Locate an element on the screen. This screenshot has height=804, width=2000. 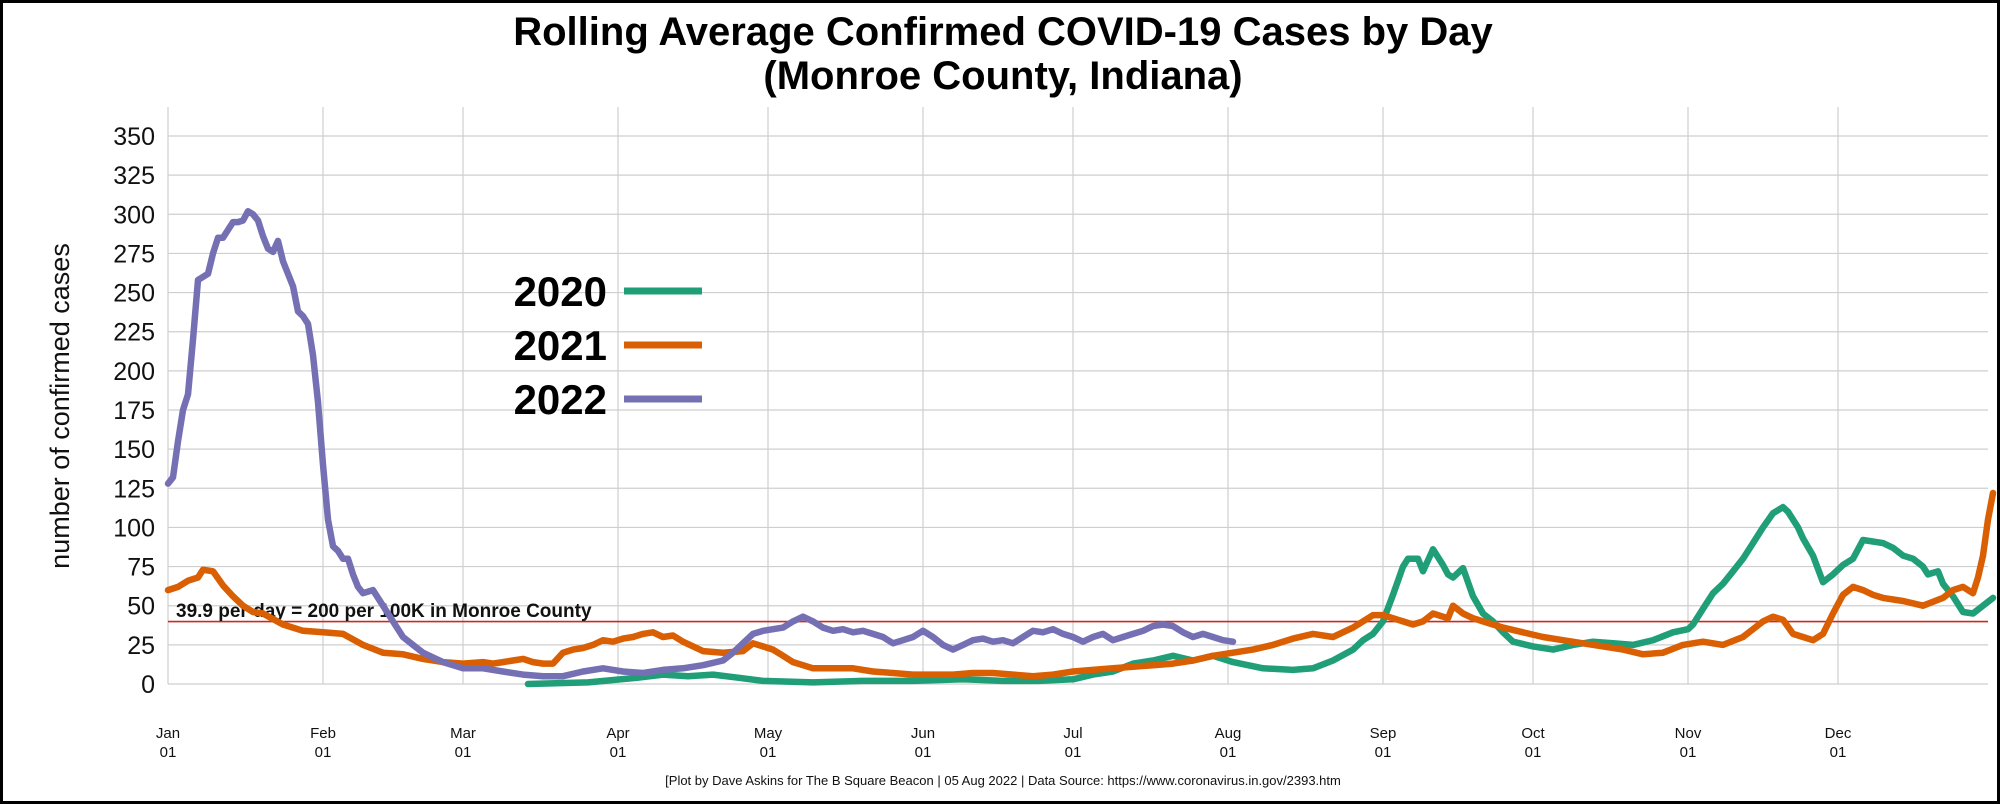
legend-label-2021: 2021 is located at coordinates (560, 345).